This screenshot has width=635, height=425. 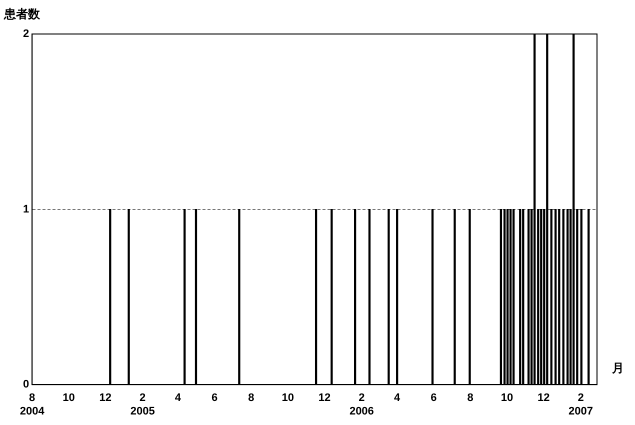 What do you see at coordinates (618, 368) in the screenshot?
I see `x-axis-title: 月` at bounding box center [618, 368].